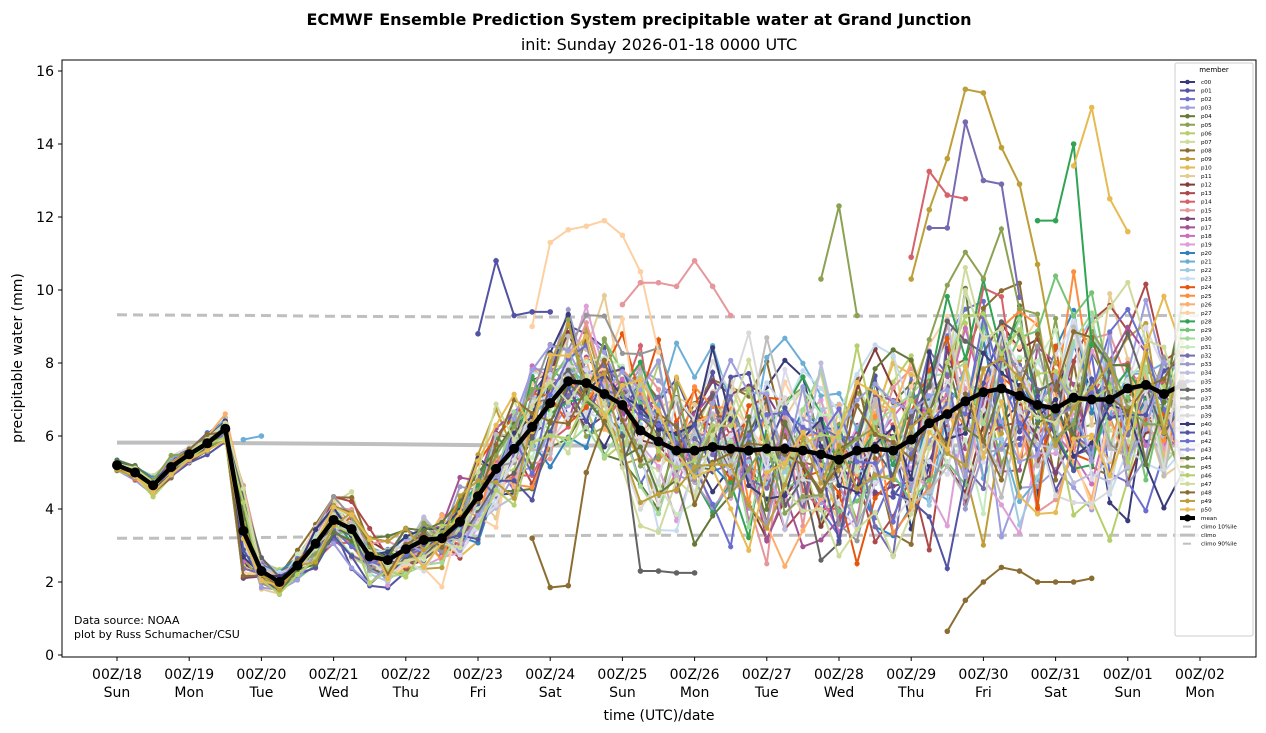  What do you see at coordinates (1206, 151) in the screenshot?
I see `legend-label: p08` at bounding box center [1206, 151].